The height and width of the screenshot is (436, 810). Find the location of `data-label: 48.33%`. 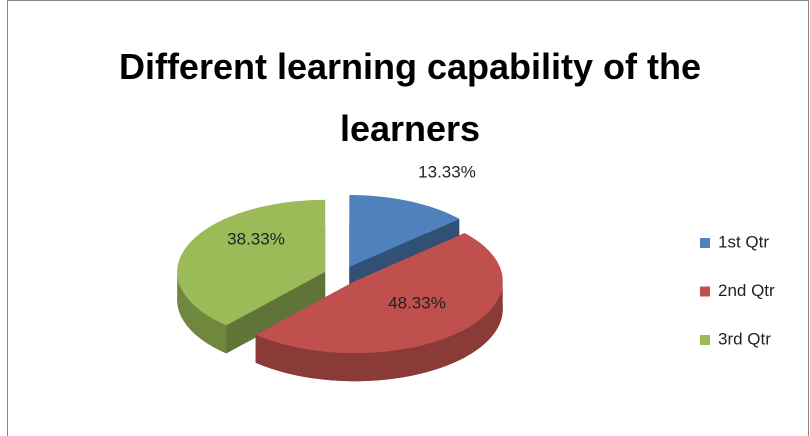

data-label: 48.33% is located at coordinates (417, 302).